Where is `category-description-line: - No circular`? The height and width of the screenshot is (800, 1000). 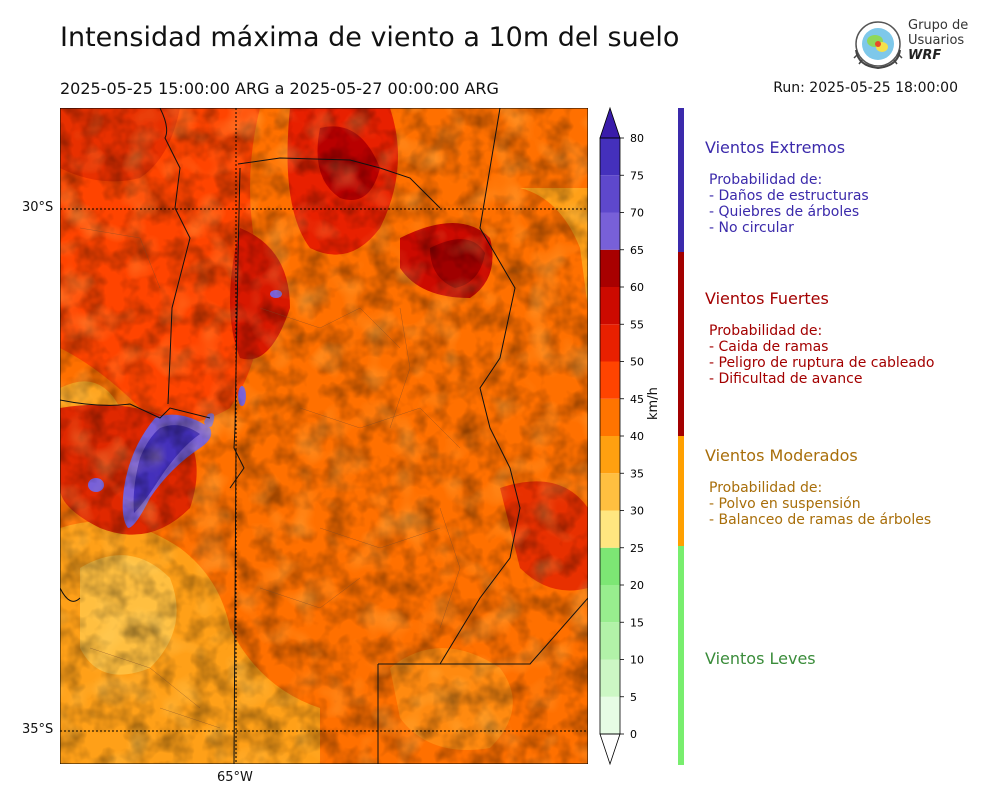
category-description-line: - No circular is located at coordinates (751, 228).